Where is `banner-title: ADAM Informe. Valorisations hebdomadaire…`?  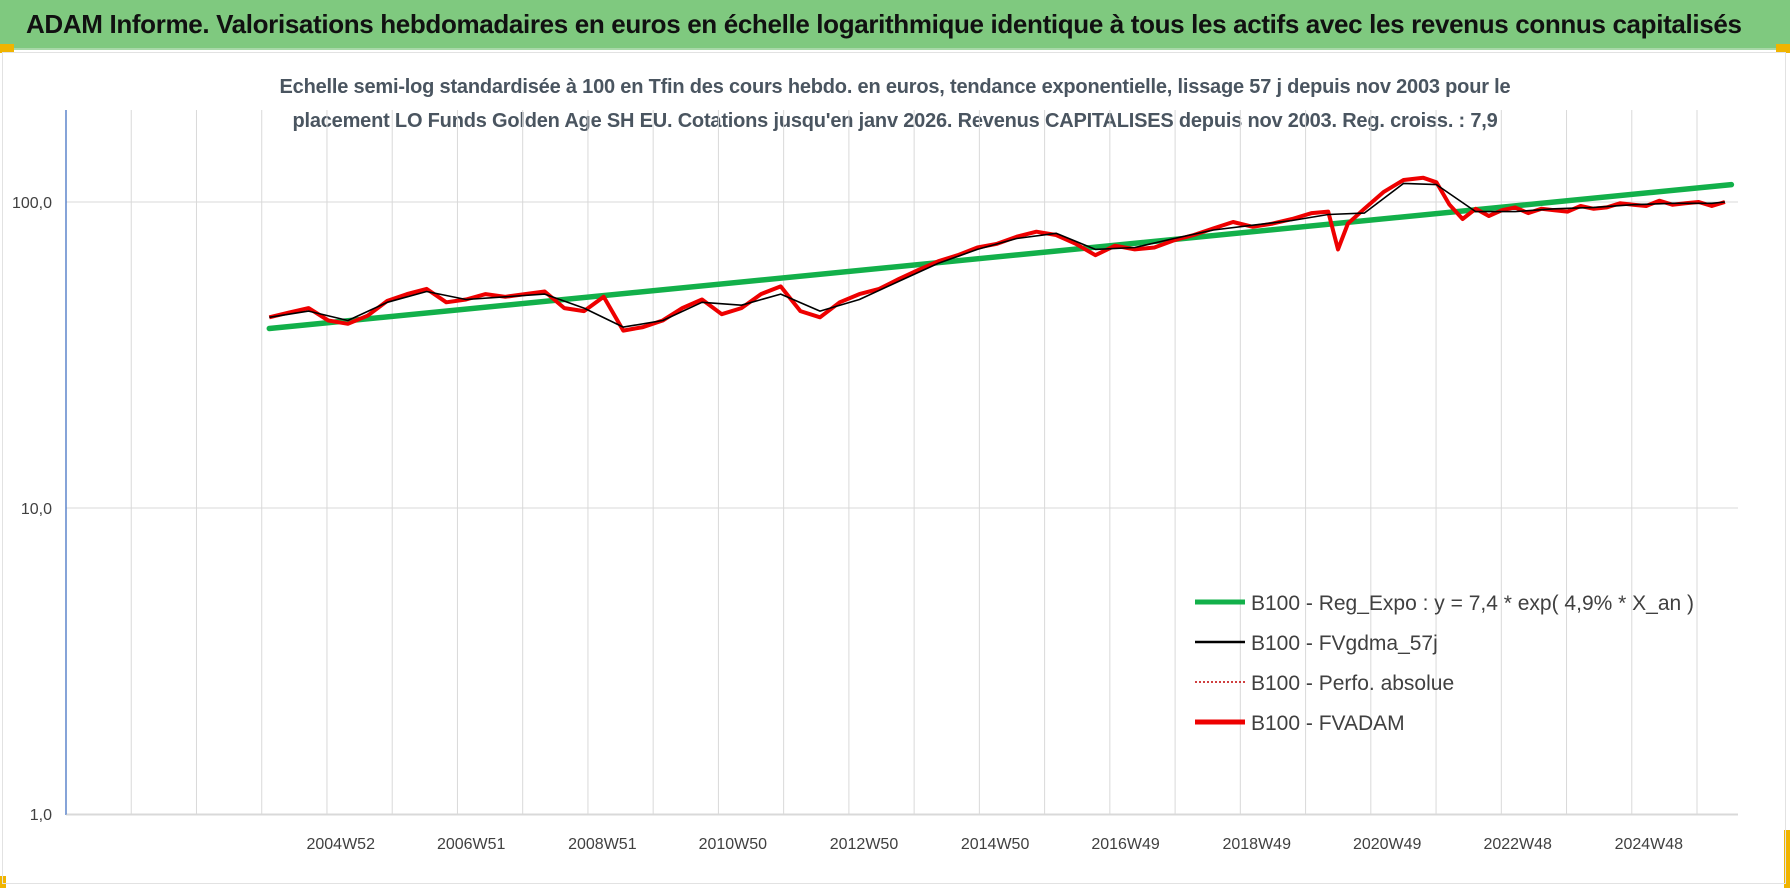 banner-title: ADAM Informe. Valorisations hebdomadaire… is located at coordinates (884, 24).